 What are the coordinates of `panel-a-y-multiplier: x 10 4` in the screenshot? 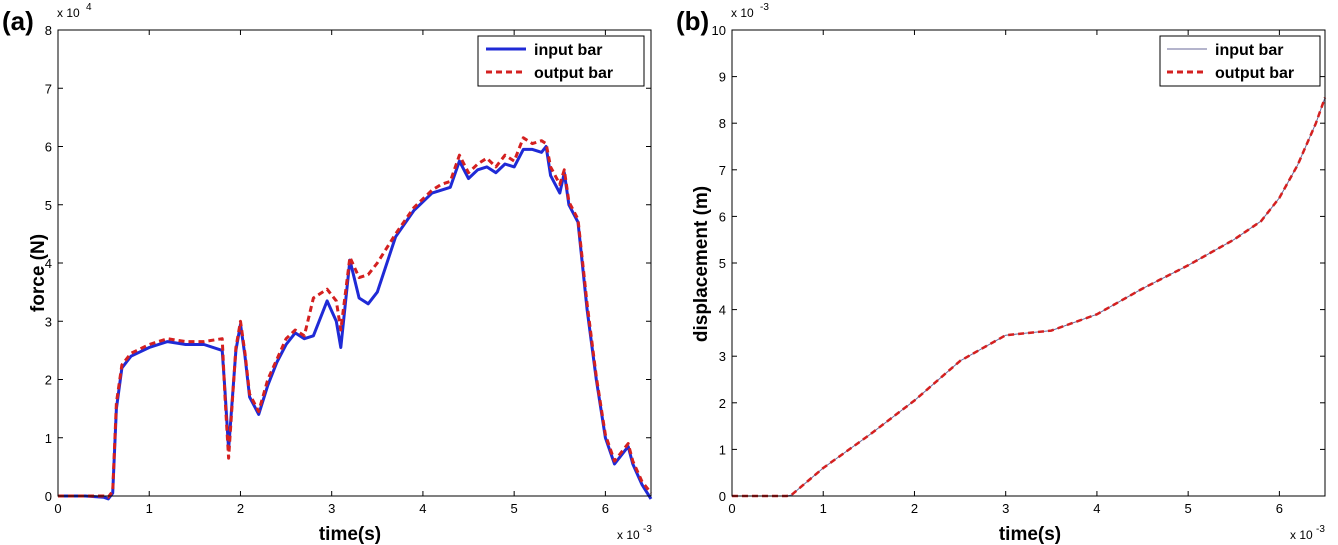 It's located at (74, 11).